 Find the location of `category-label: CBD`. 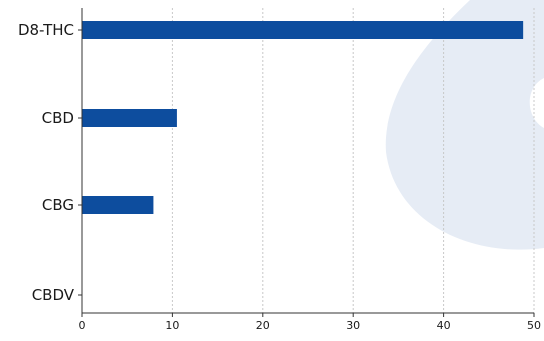

category-label: CBD is located at coordinates (58, 118).